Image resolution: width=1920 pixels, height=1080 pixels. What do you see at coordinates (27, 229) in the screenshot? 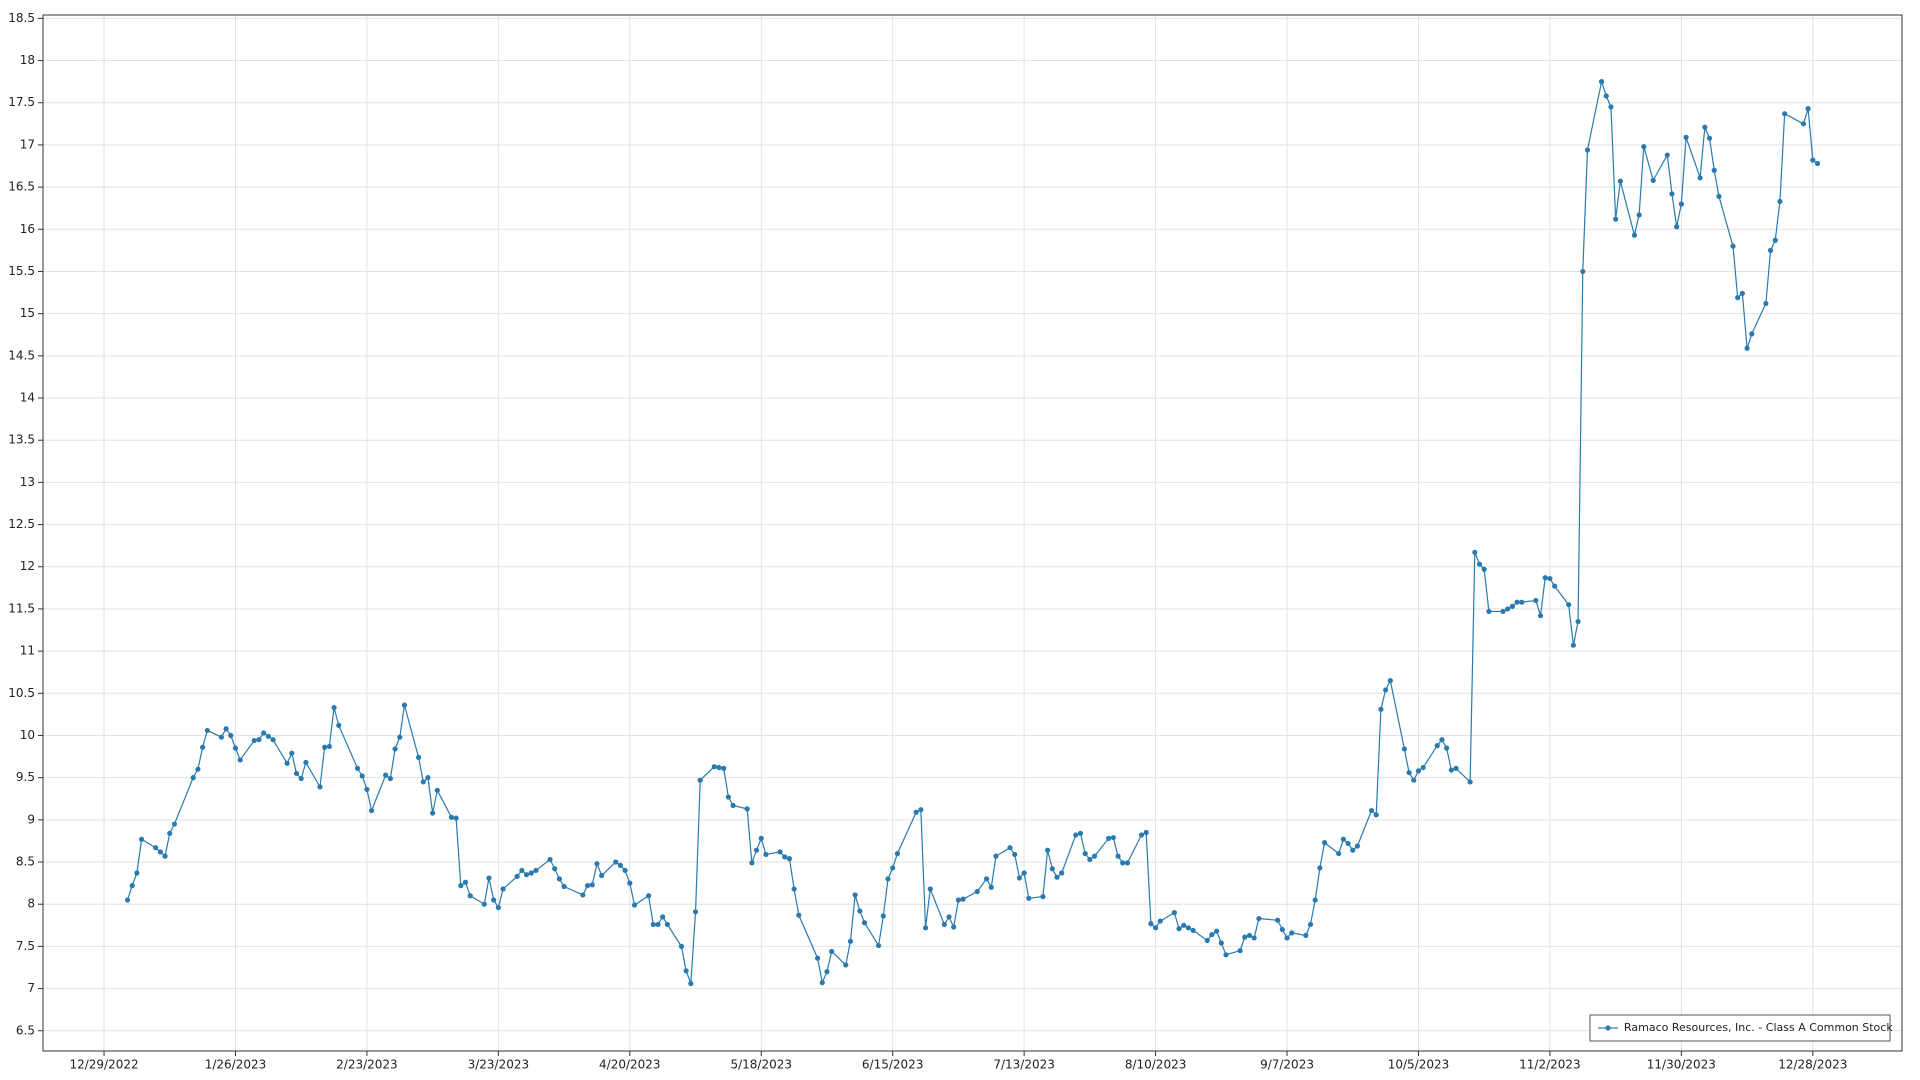
I see `y-tick-label: 16` at bounding box center [27, 229].